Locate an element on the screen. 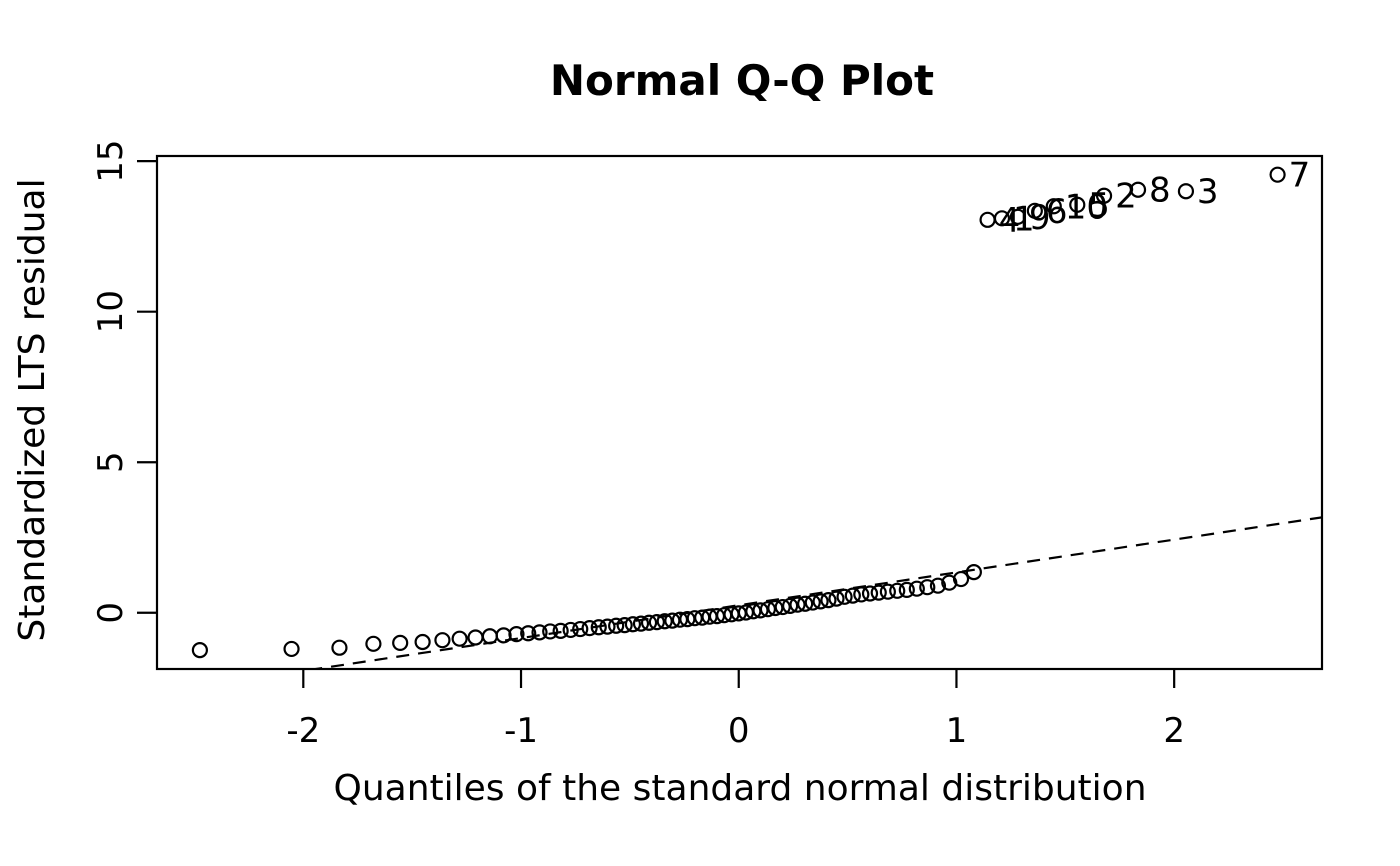  outlier-label: 9 is located at coordinates (1040, 218).